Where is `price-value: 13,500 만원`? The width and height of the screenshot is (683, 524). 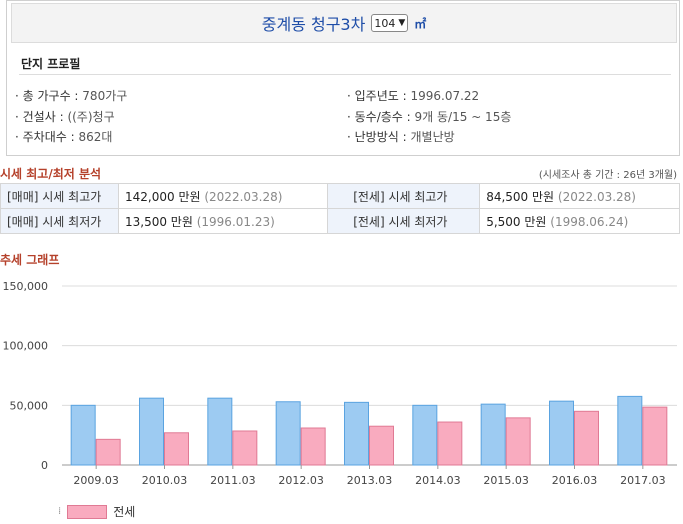 price-value: 13,500 만원 is located at coordinates (159, 221).